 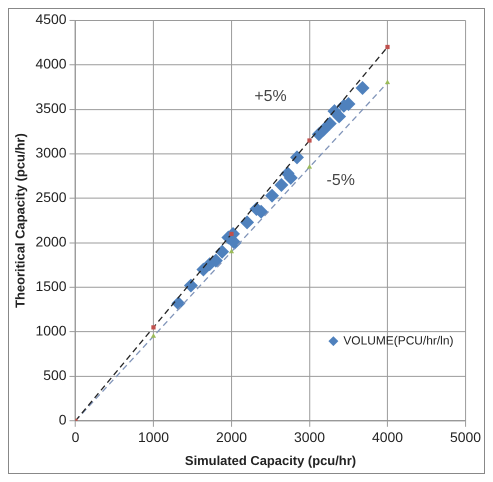 What do you see at coordinates (51, 64) in the screenshot?
I see `y-tick-label: 4000` at bounding box center [51, 64].